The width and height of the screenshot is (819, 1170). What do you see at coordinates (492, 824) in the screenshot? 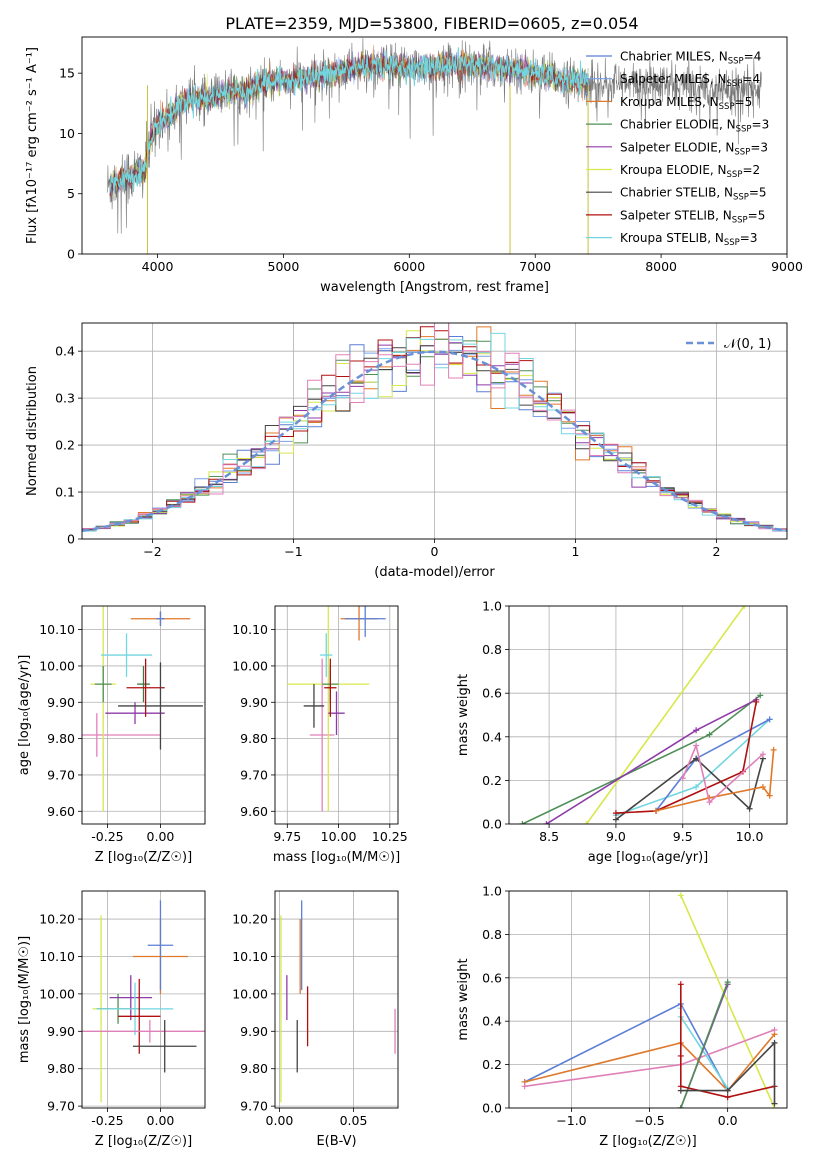
I see `y-tick-label: 0.0` at bounding box center [492, 824].